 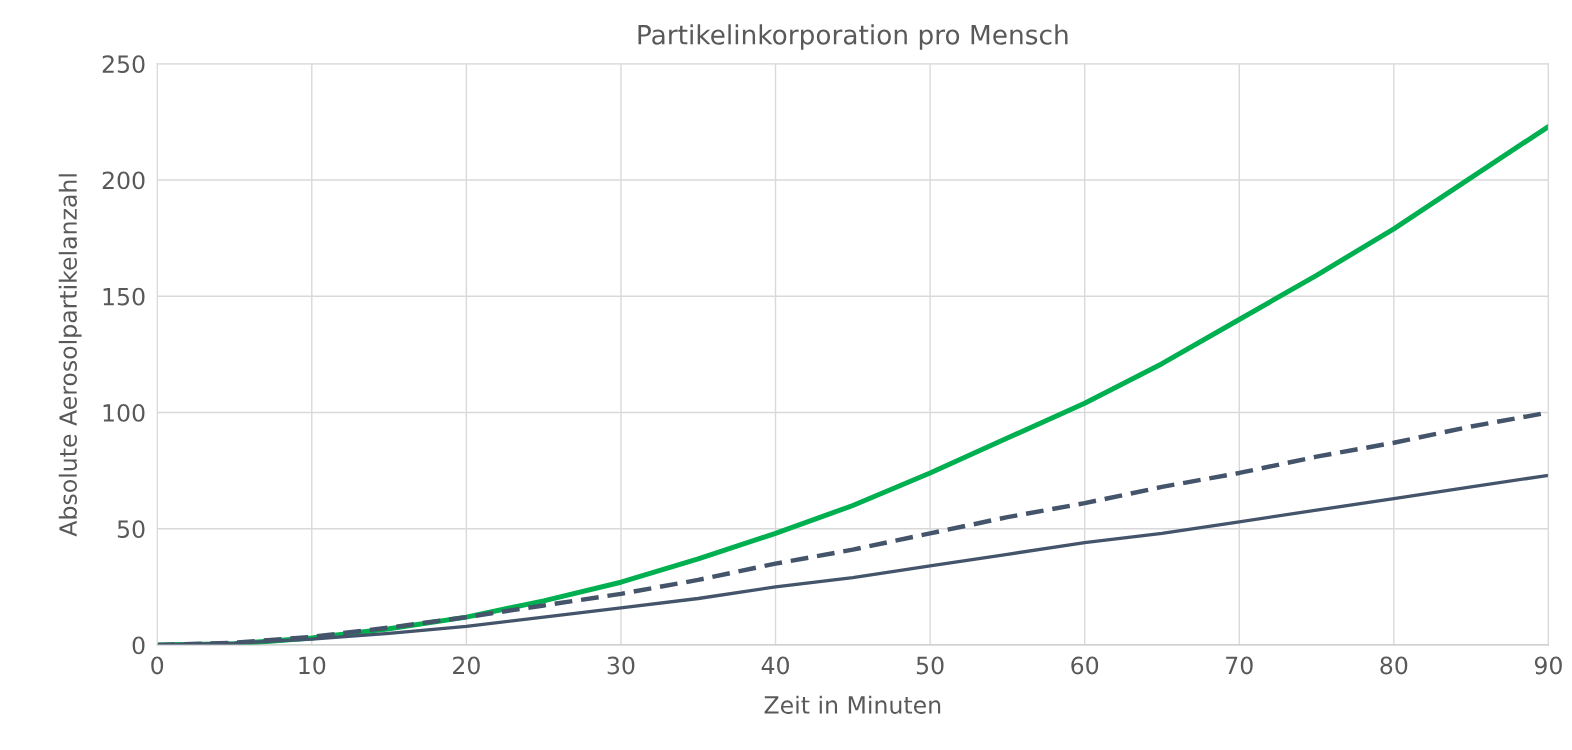 I want to click on x-tick-label: 90, so click(x=1548, y=665).